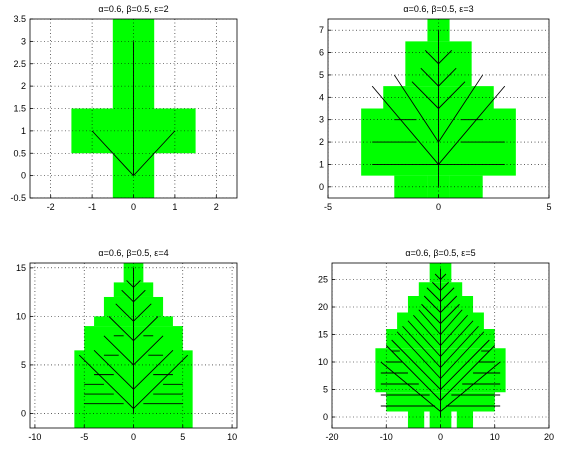 This screenshot has height=461, width=580. I want to click on x-tick-label: 1, so click(174, 207).